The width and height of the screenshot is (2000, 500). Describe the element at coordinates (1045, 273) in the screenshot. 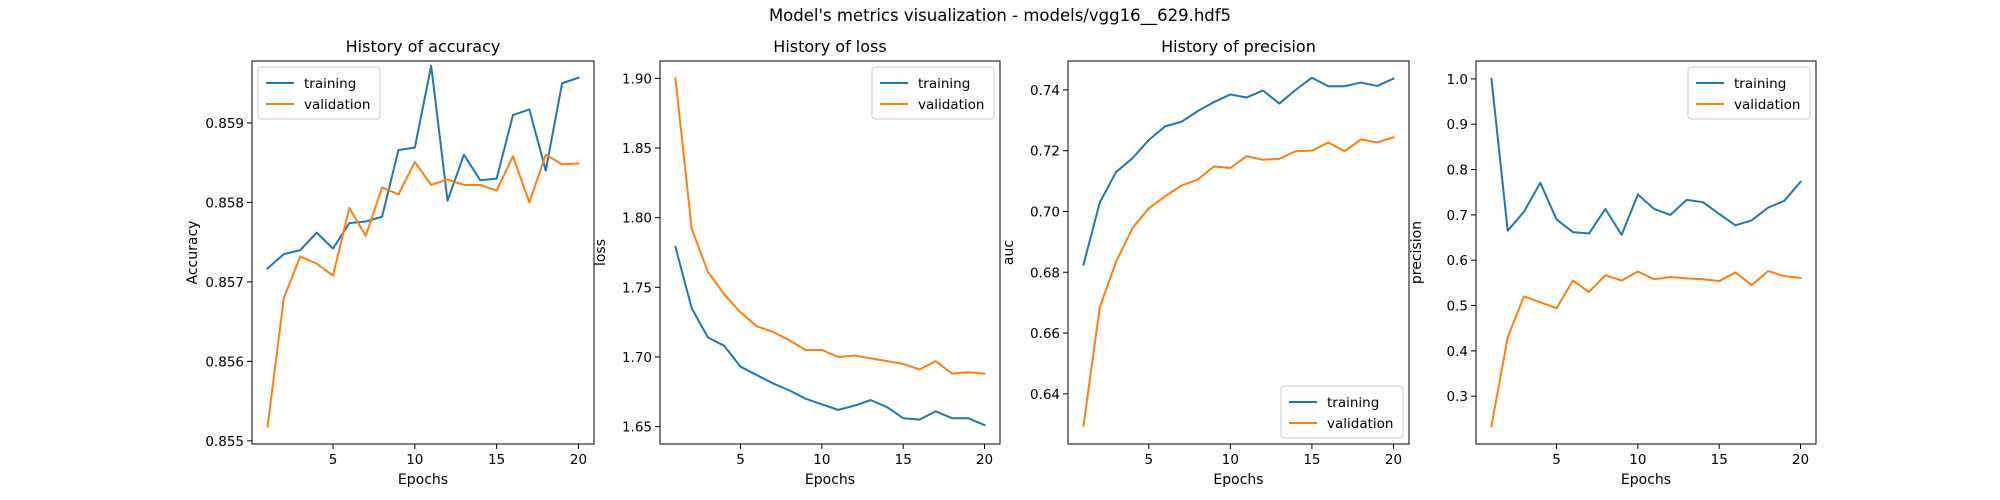

I see `y-tick-label: 0.68` at that location.